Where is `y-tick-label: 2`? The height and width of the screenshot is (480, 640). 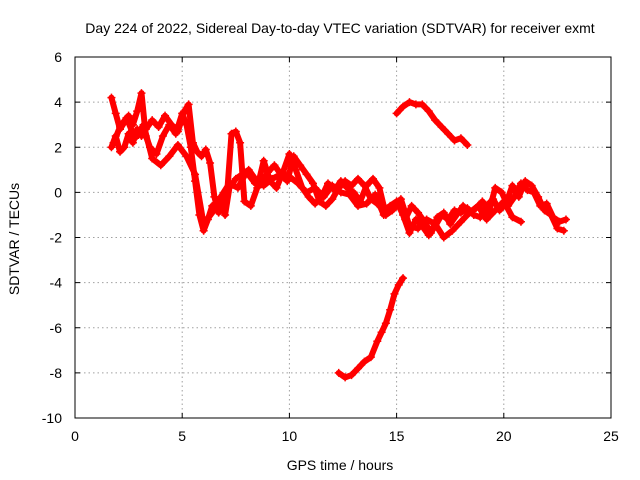
y-tick-label: 2 is located at coordinates (58, 147).